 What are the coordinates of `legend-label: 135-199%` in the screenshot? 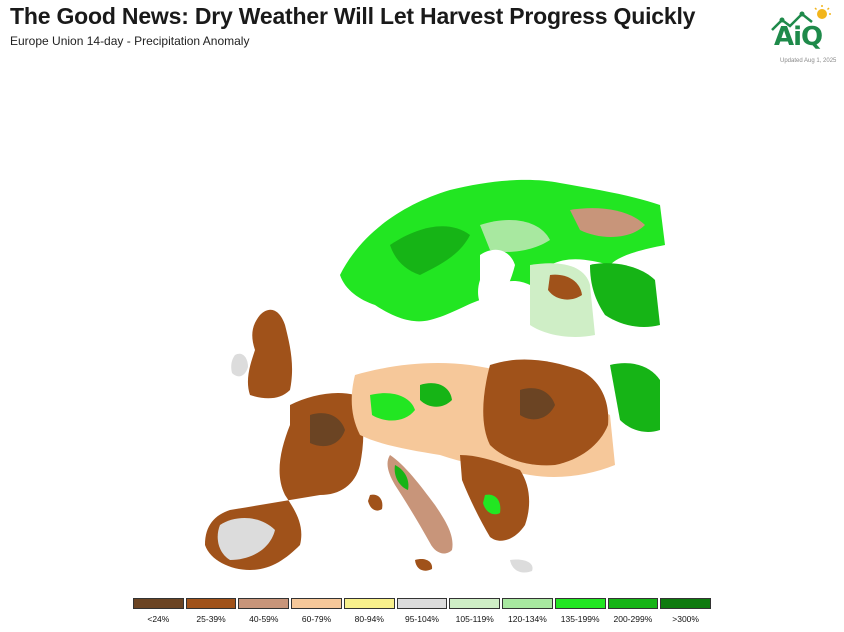 It's located at (580, 619).